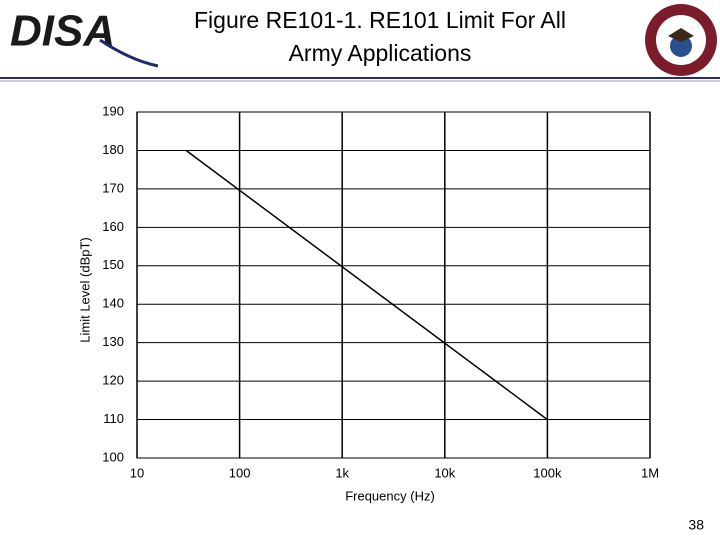 The width and height of the screenshot is (720, 545). What do you see at coordinates (650, 472) in the screenshot?
I see `x-tick-label: 1M` at bounding box center [650, 472].